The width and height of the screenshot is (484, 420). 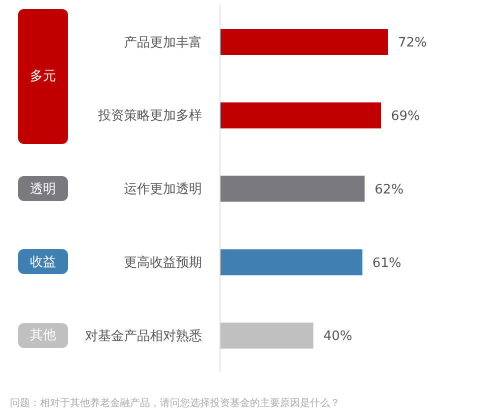 What do you see at coordinates (43, 335) in the screenshot?
I see `text: 其他` at bounding box center [43, 335].